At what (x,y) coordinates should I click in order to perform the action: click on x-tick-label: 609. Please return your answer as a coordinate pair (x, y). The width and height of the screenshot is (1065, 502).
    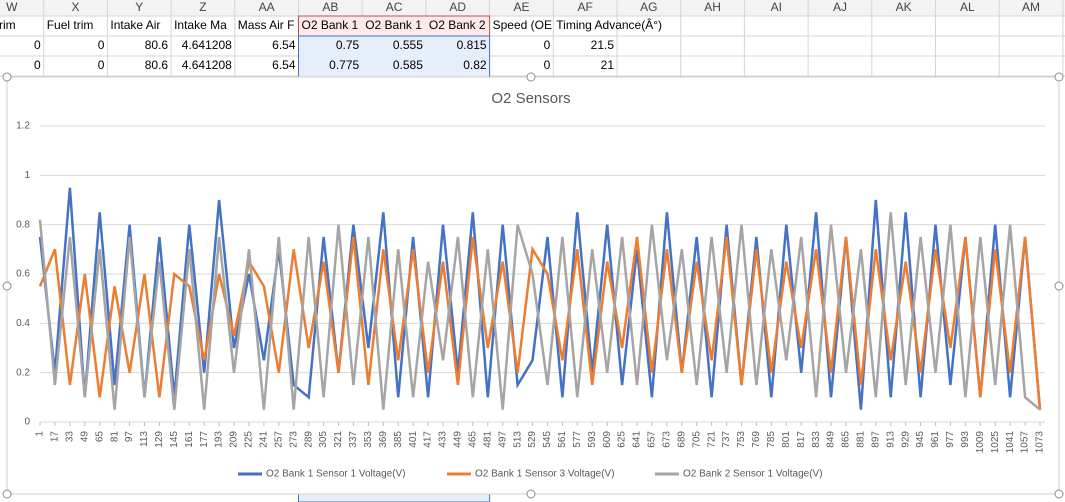
    Looking at the image, I should click on (607, 439).